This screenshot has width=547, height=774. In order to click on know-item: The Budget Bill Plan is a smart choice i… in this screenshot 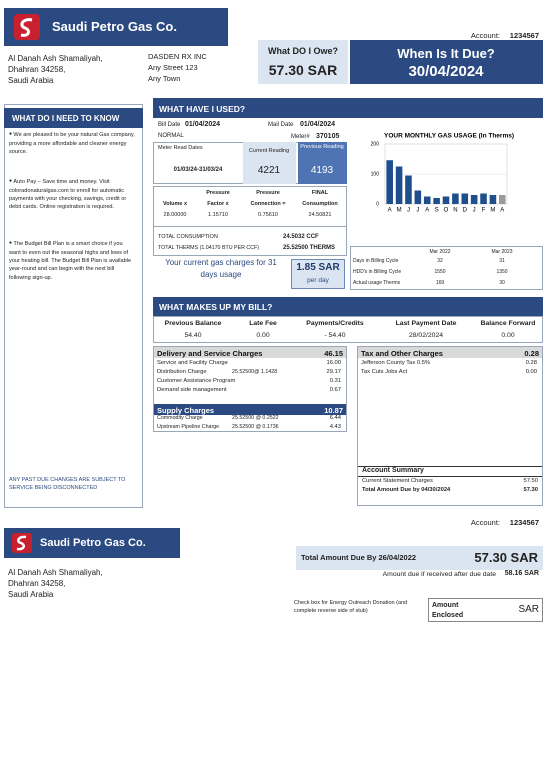, I will do `click(72, 261)`.